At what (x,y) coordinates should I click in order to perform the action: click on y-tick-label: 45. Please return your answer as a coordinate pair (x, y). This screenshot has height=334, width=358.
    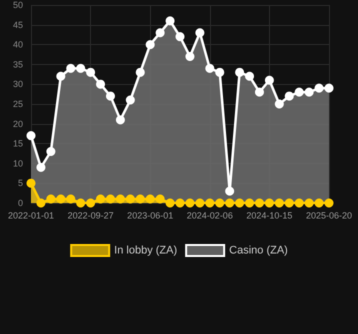
    Looking at the image, I should click on (17, 25).